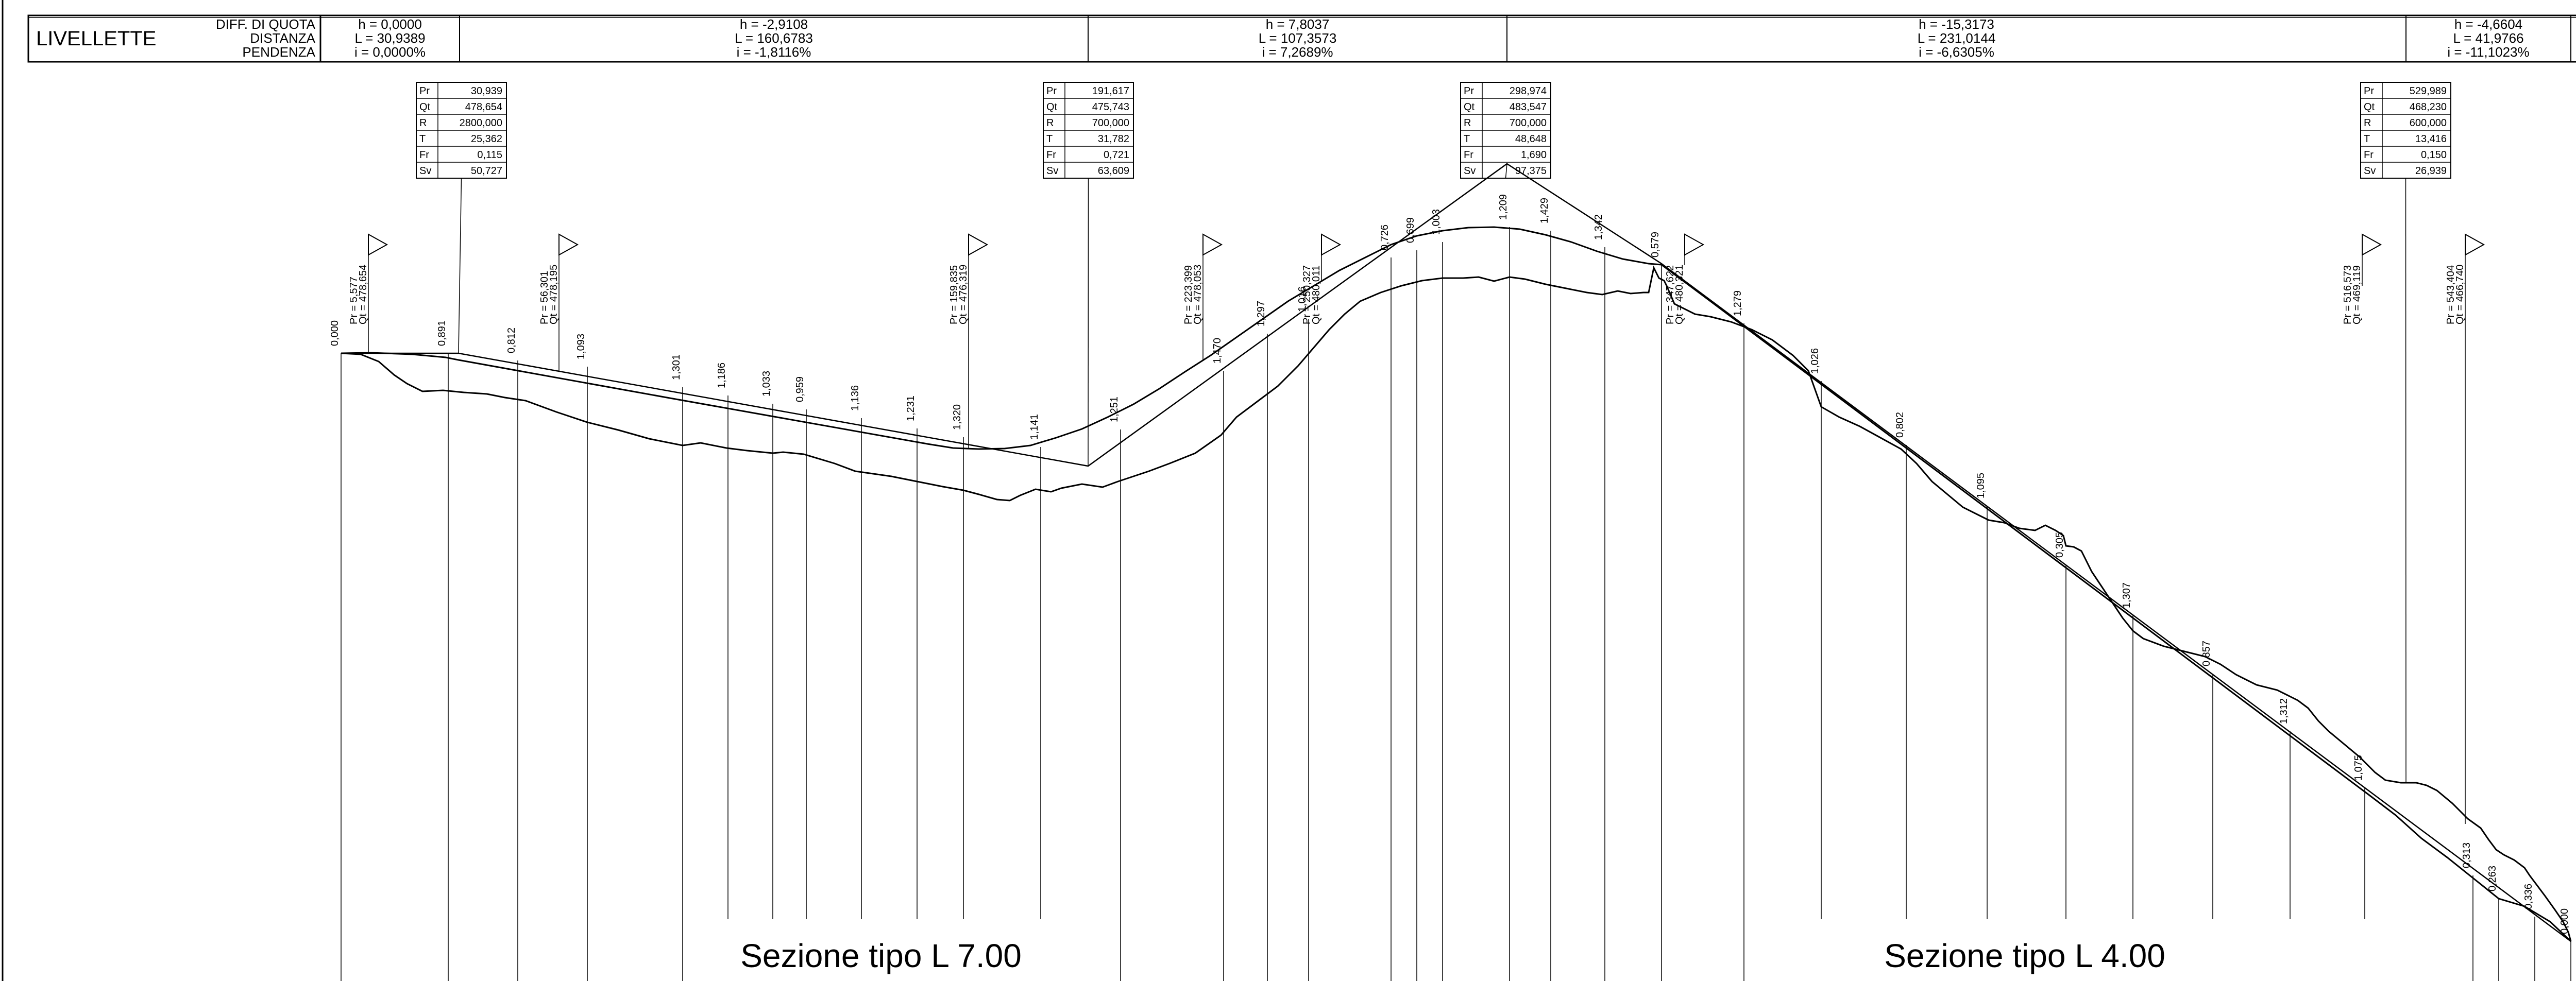 The image size is (2576, 981). Describe the element at coordinates (1110, 107) in the screenshot. I see `curve-table-value: 475,743` at that location.